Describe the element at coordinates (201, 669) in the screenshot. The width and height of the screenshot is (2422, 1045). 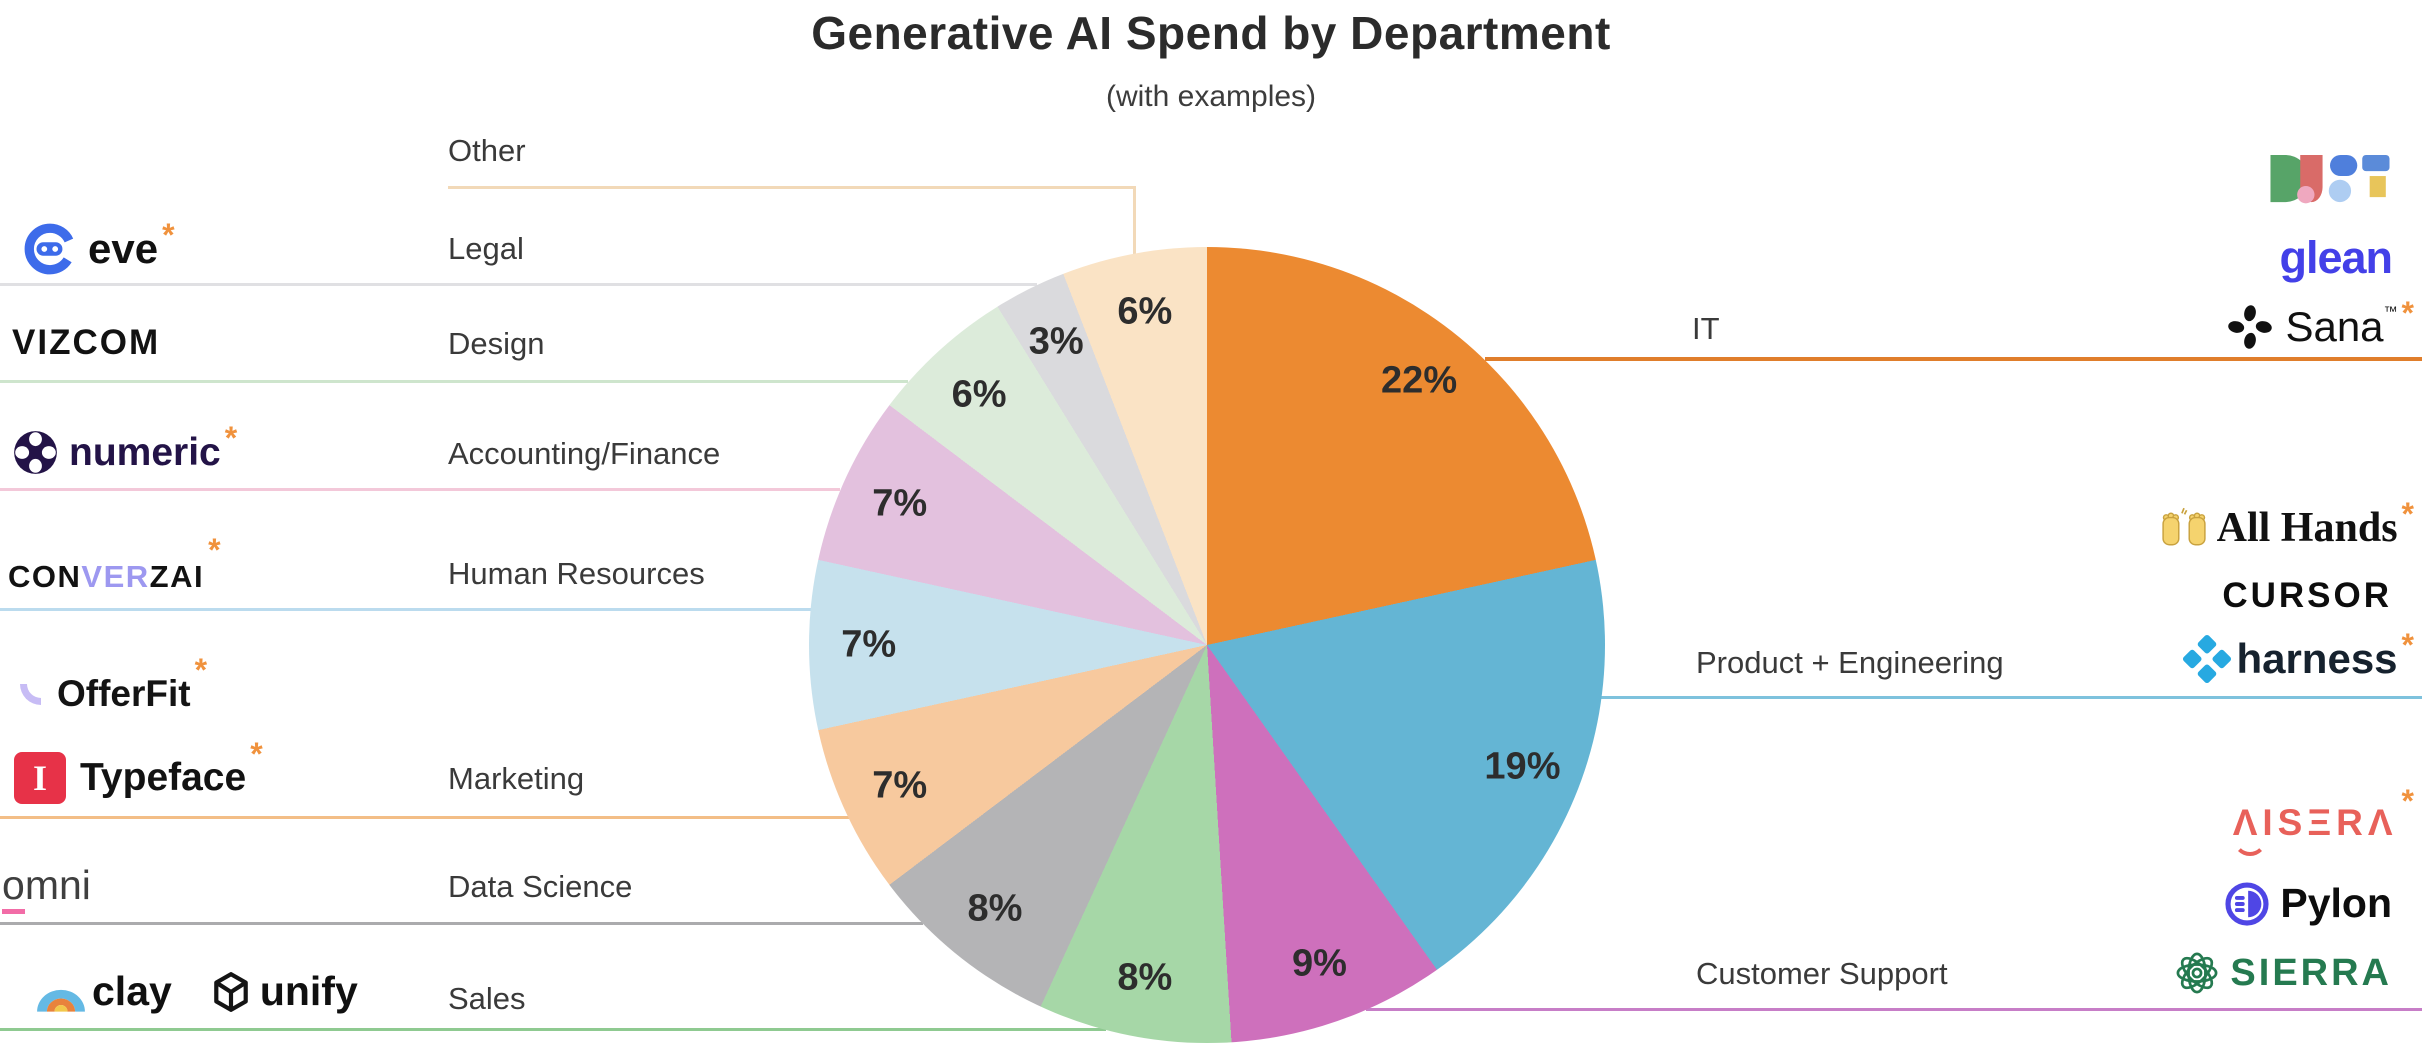
I see `offerfit-asterisk: *` at that location.